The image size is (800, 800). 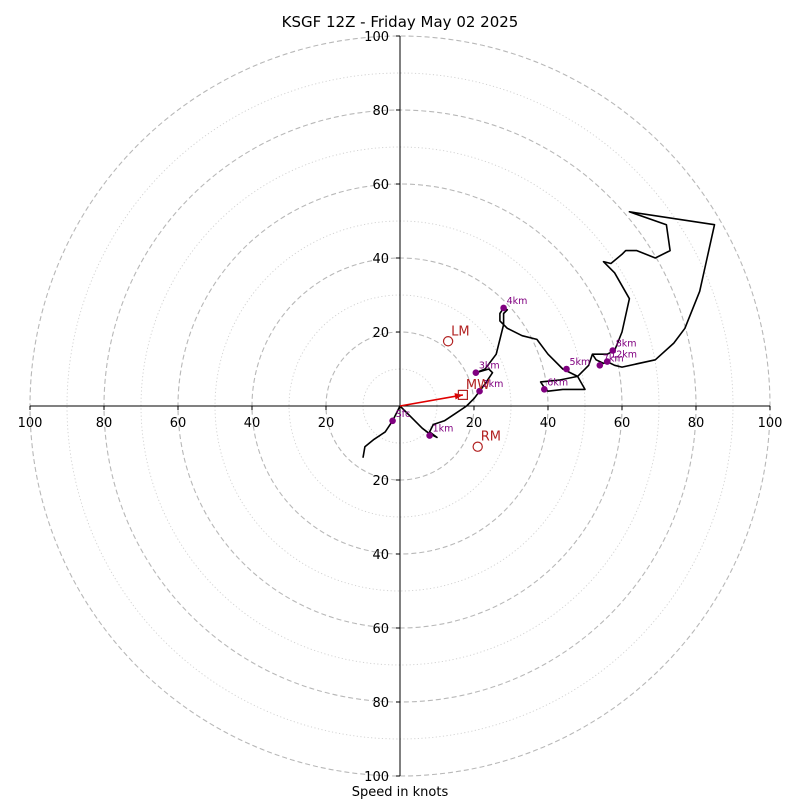 What do you see at coordinates (544, 389) in the screenshot?
I see `height-marker-6km` at bounding box center [544, 389].